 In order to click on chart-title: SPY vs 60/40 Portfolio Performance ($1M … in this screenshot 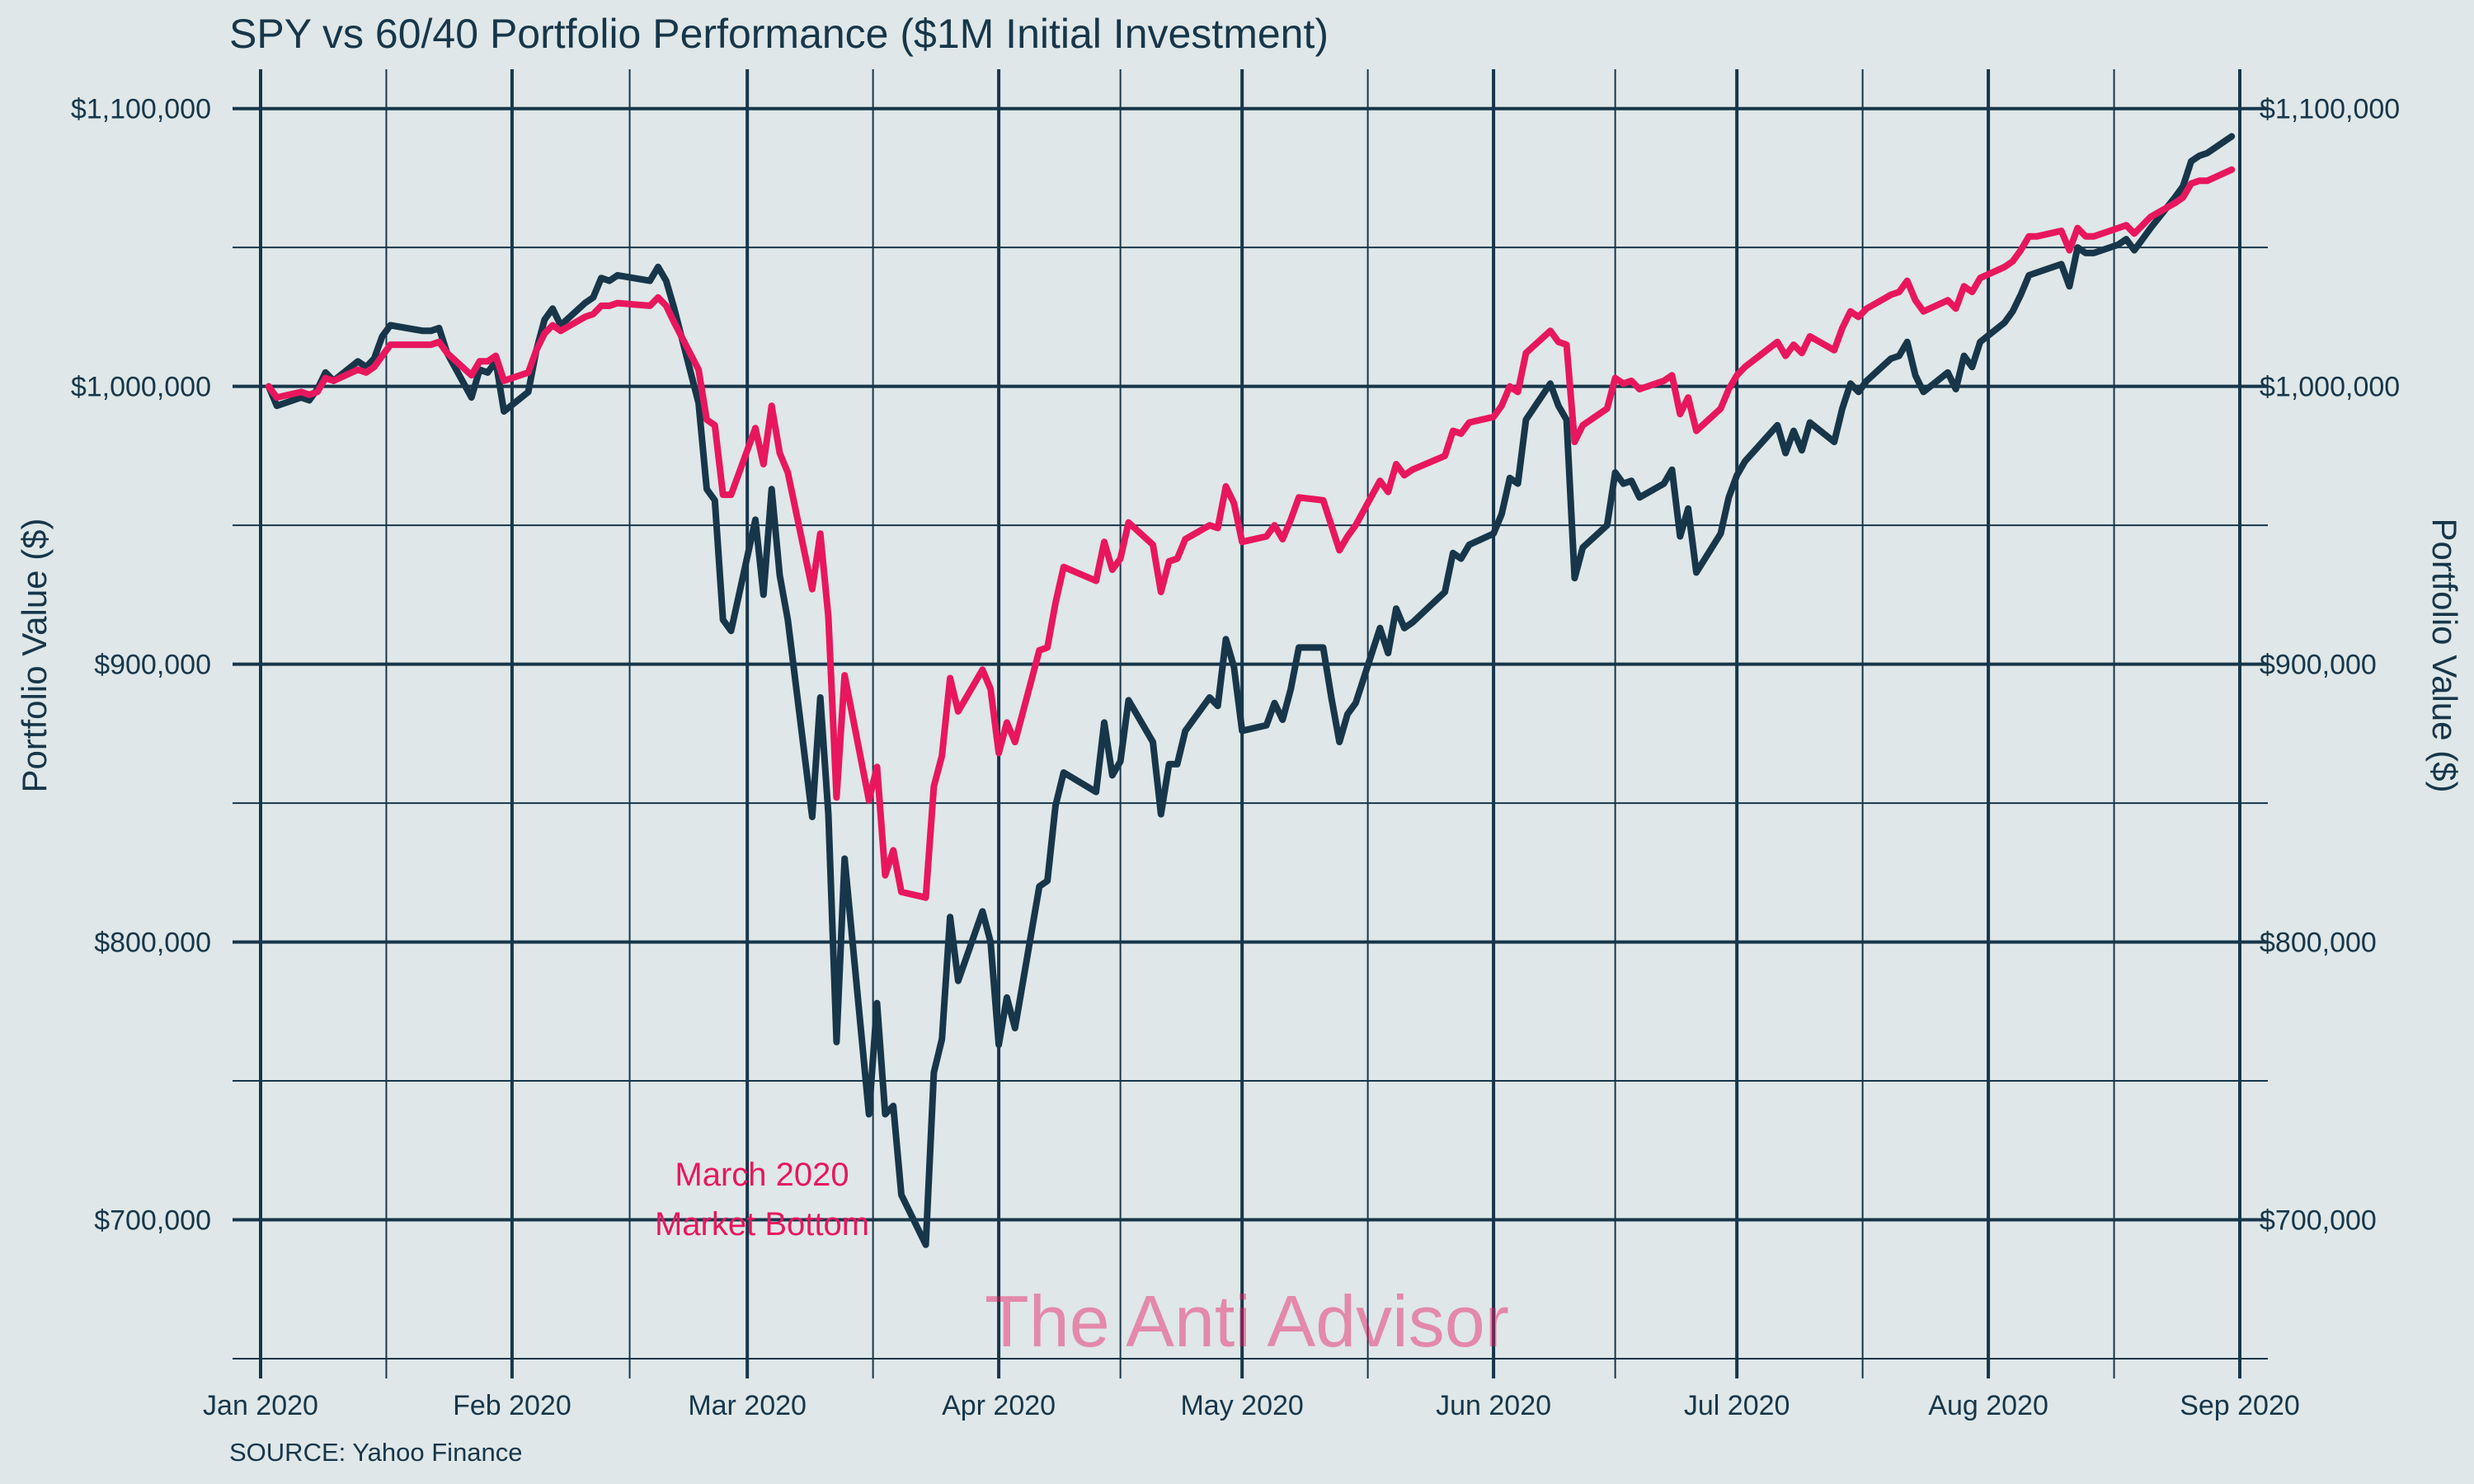, I will do `click(779, 34)`.